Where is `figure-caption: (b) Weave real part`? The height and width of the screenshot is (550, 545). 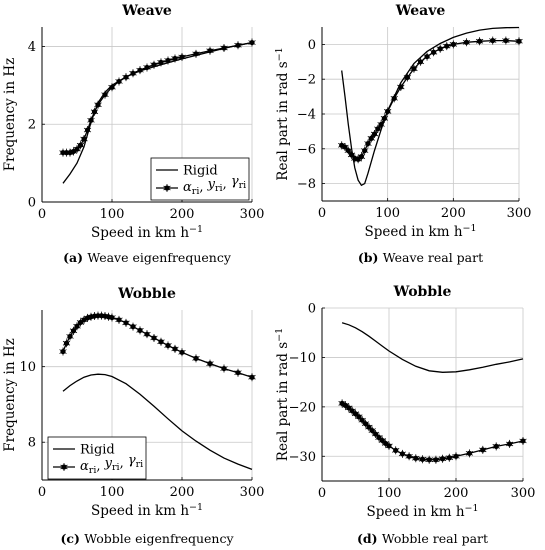 figure-caption: (b) Weave real part is located at coordinates (420, 257).